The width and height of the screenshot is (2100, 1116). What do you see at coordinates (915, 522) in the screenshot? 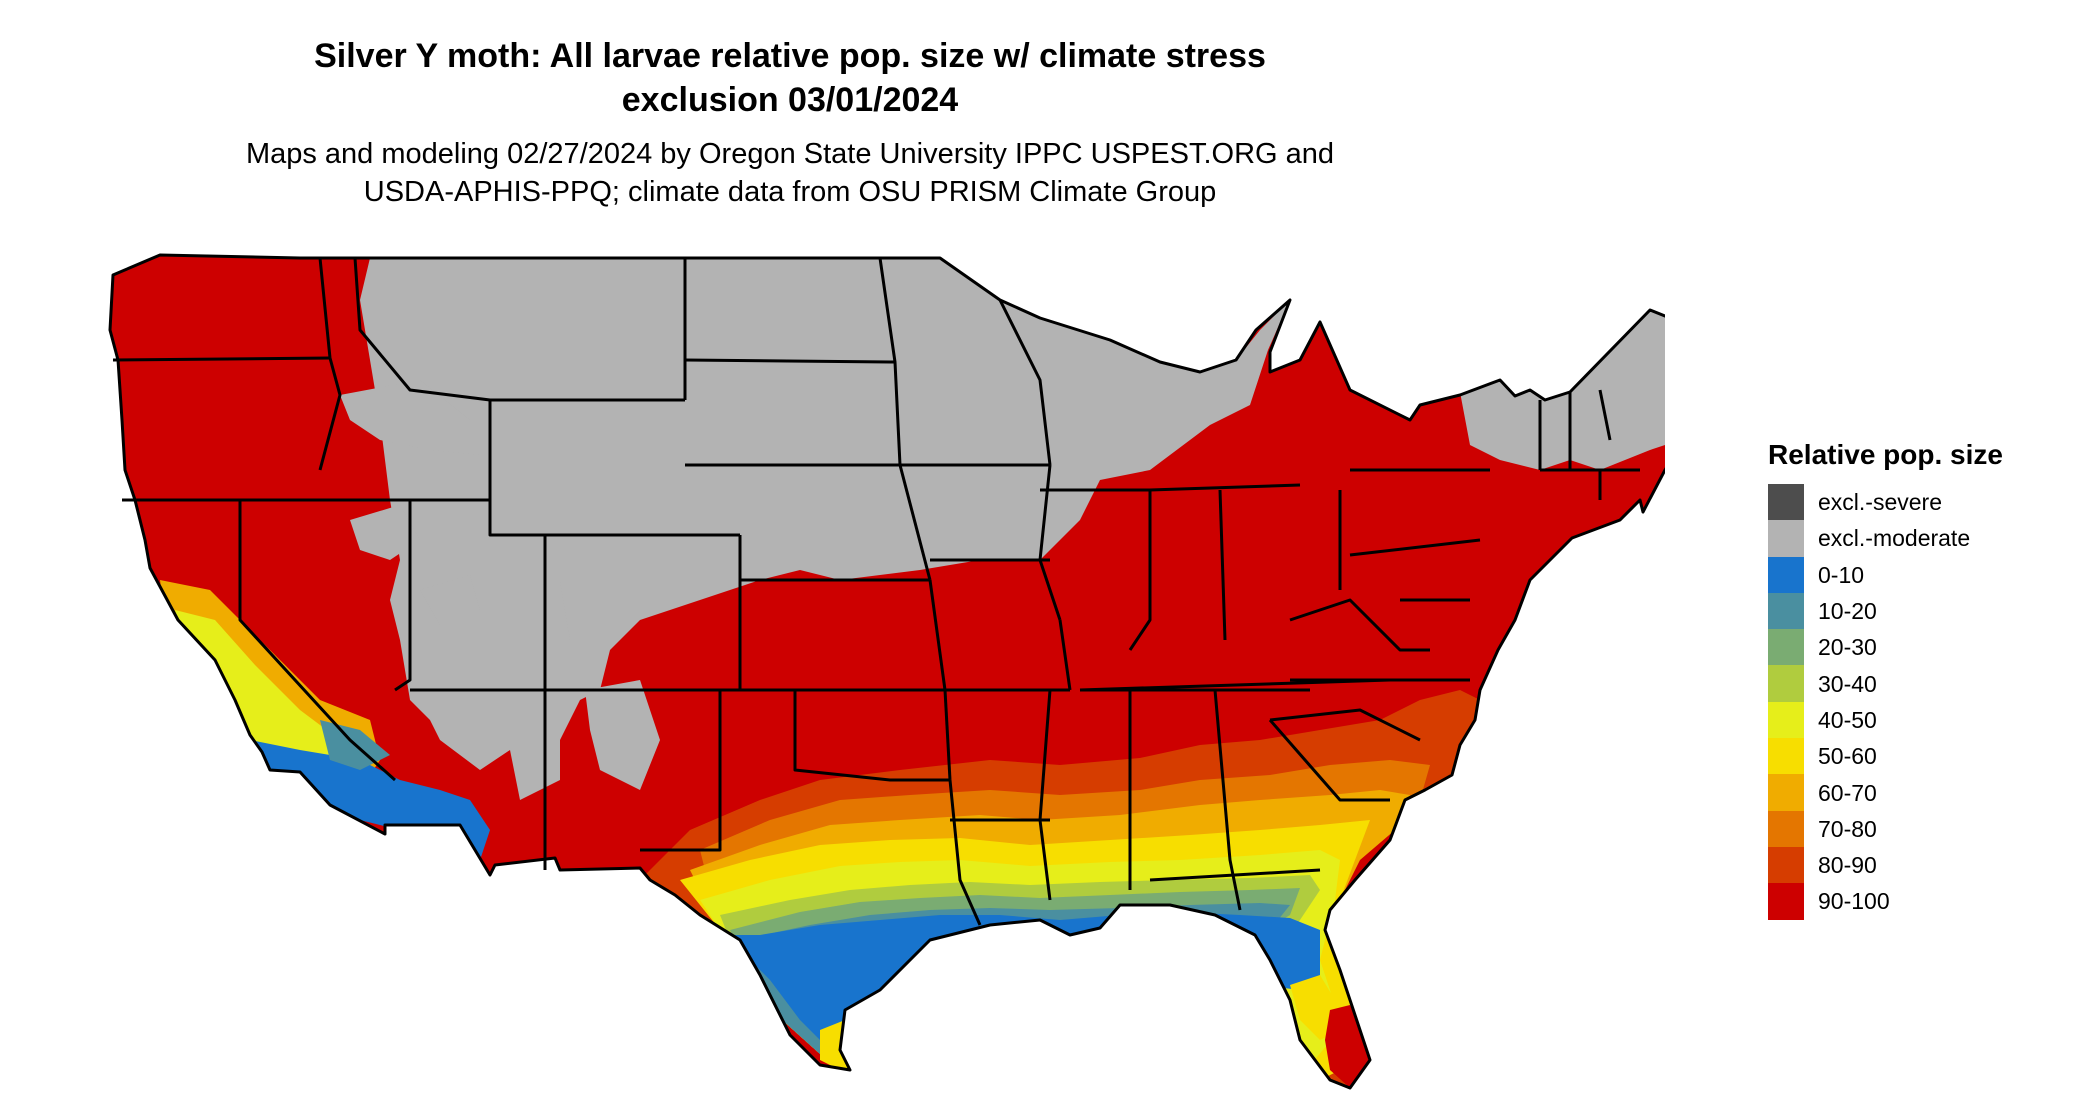
I see `border-ne-ia` at bounding box center [915, 522].